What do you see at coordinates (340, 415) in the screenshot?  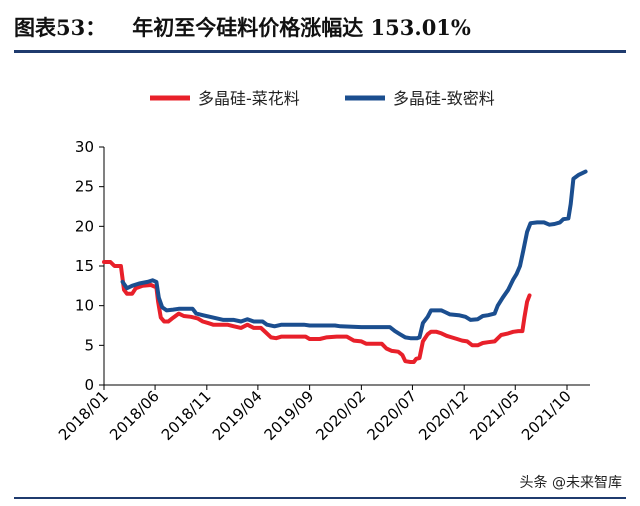 I see `x-tick-label: 2020/02` at bounding box center [340, 415].